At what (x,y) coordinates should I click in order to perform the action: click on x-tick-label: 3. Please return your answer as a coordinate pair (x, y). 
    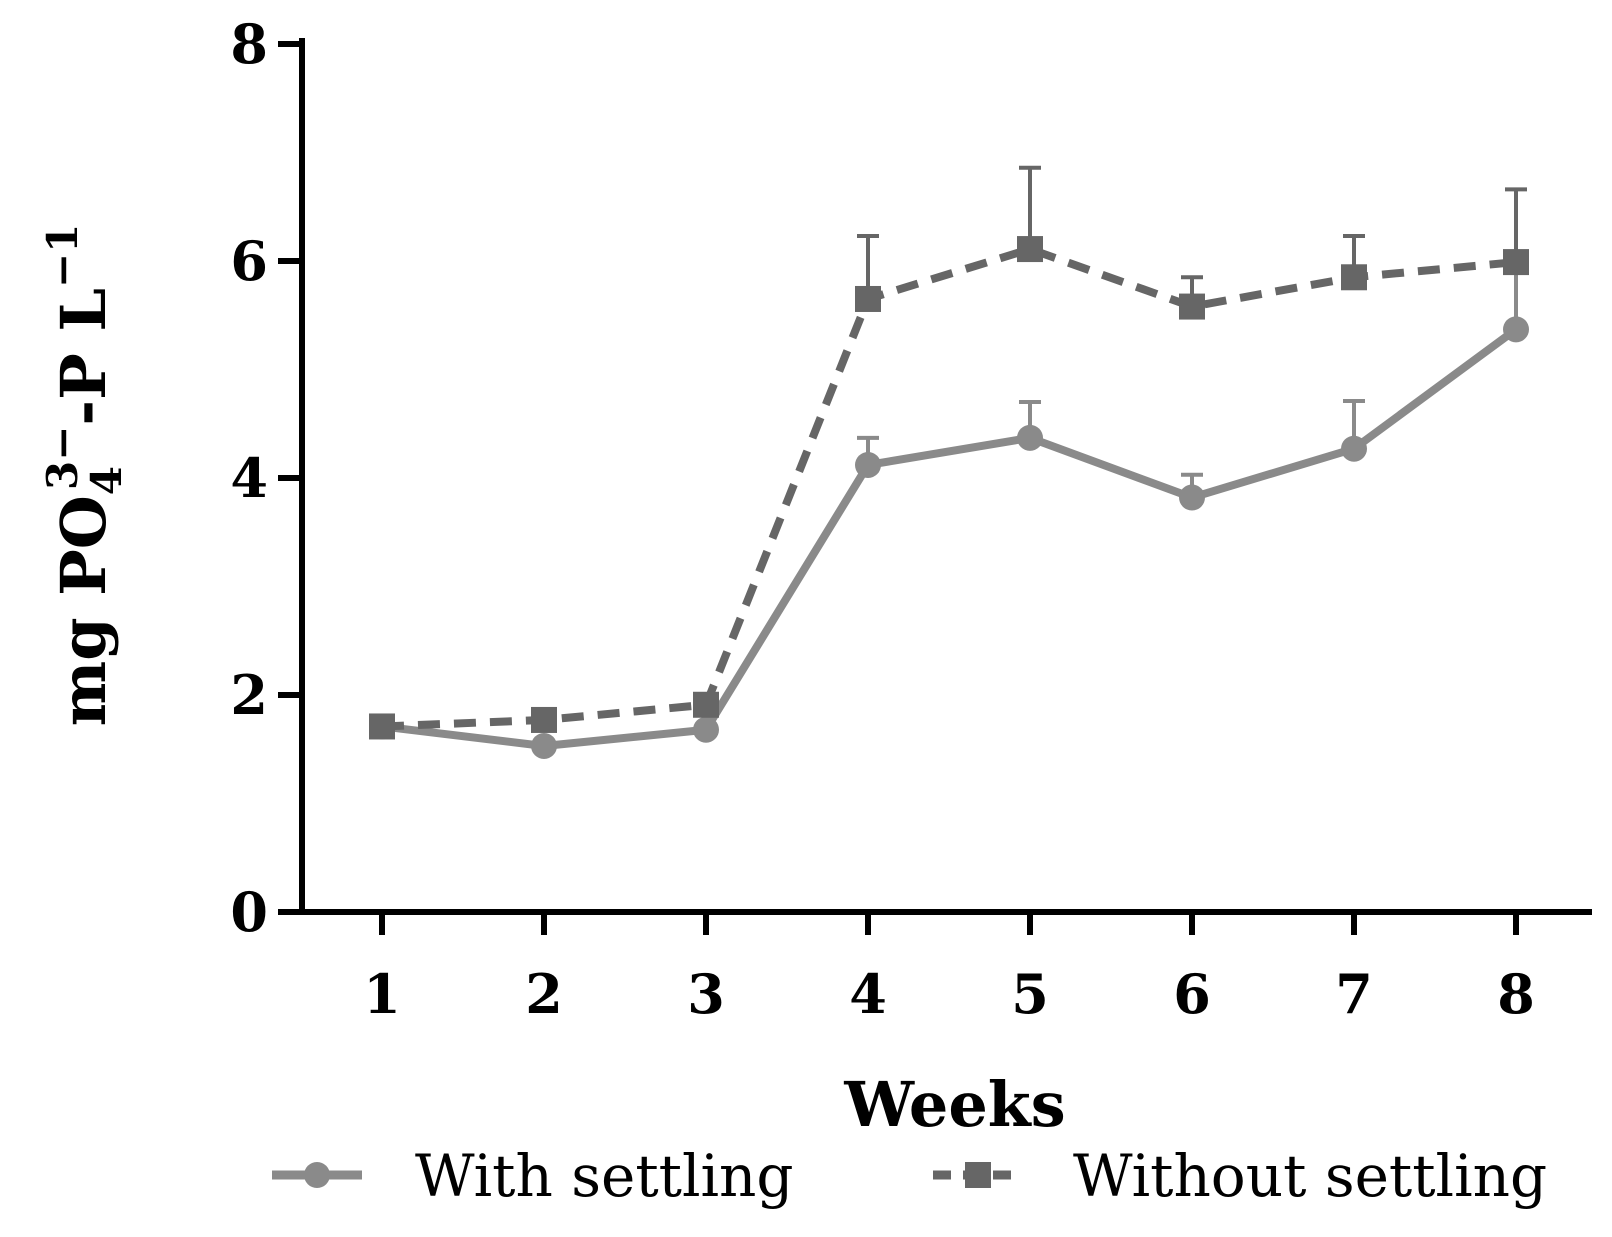
    Looking at the image, I should click on (706, 994).